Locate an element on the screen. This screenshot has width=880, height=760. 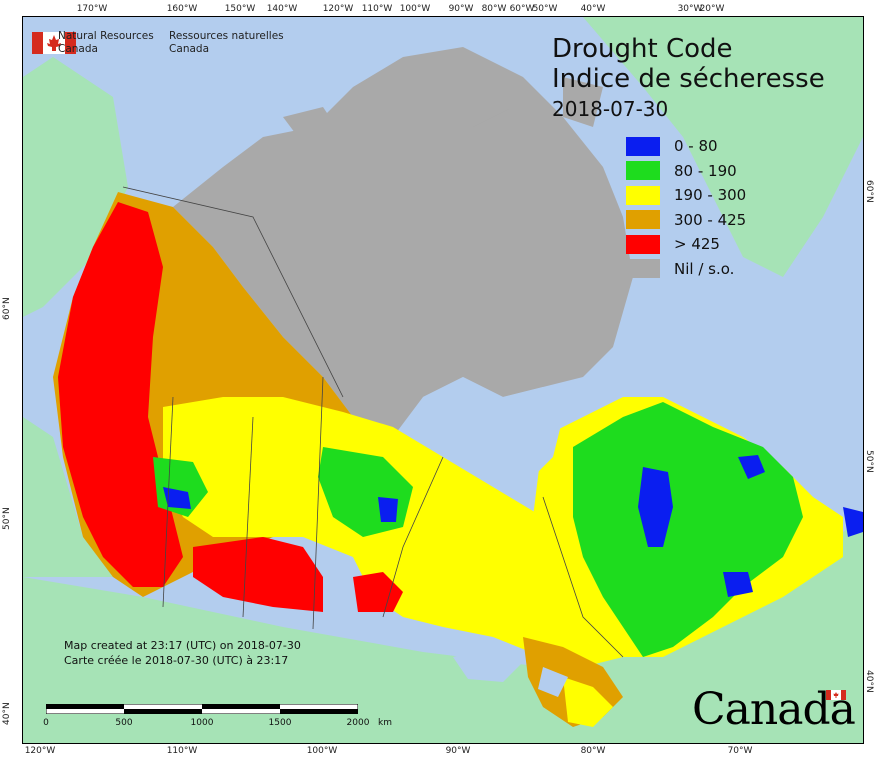
agency-name-en-2: Canada is located at coordinates (78, 49).